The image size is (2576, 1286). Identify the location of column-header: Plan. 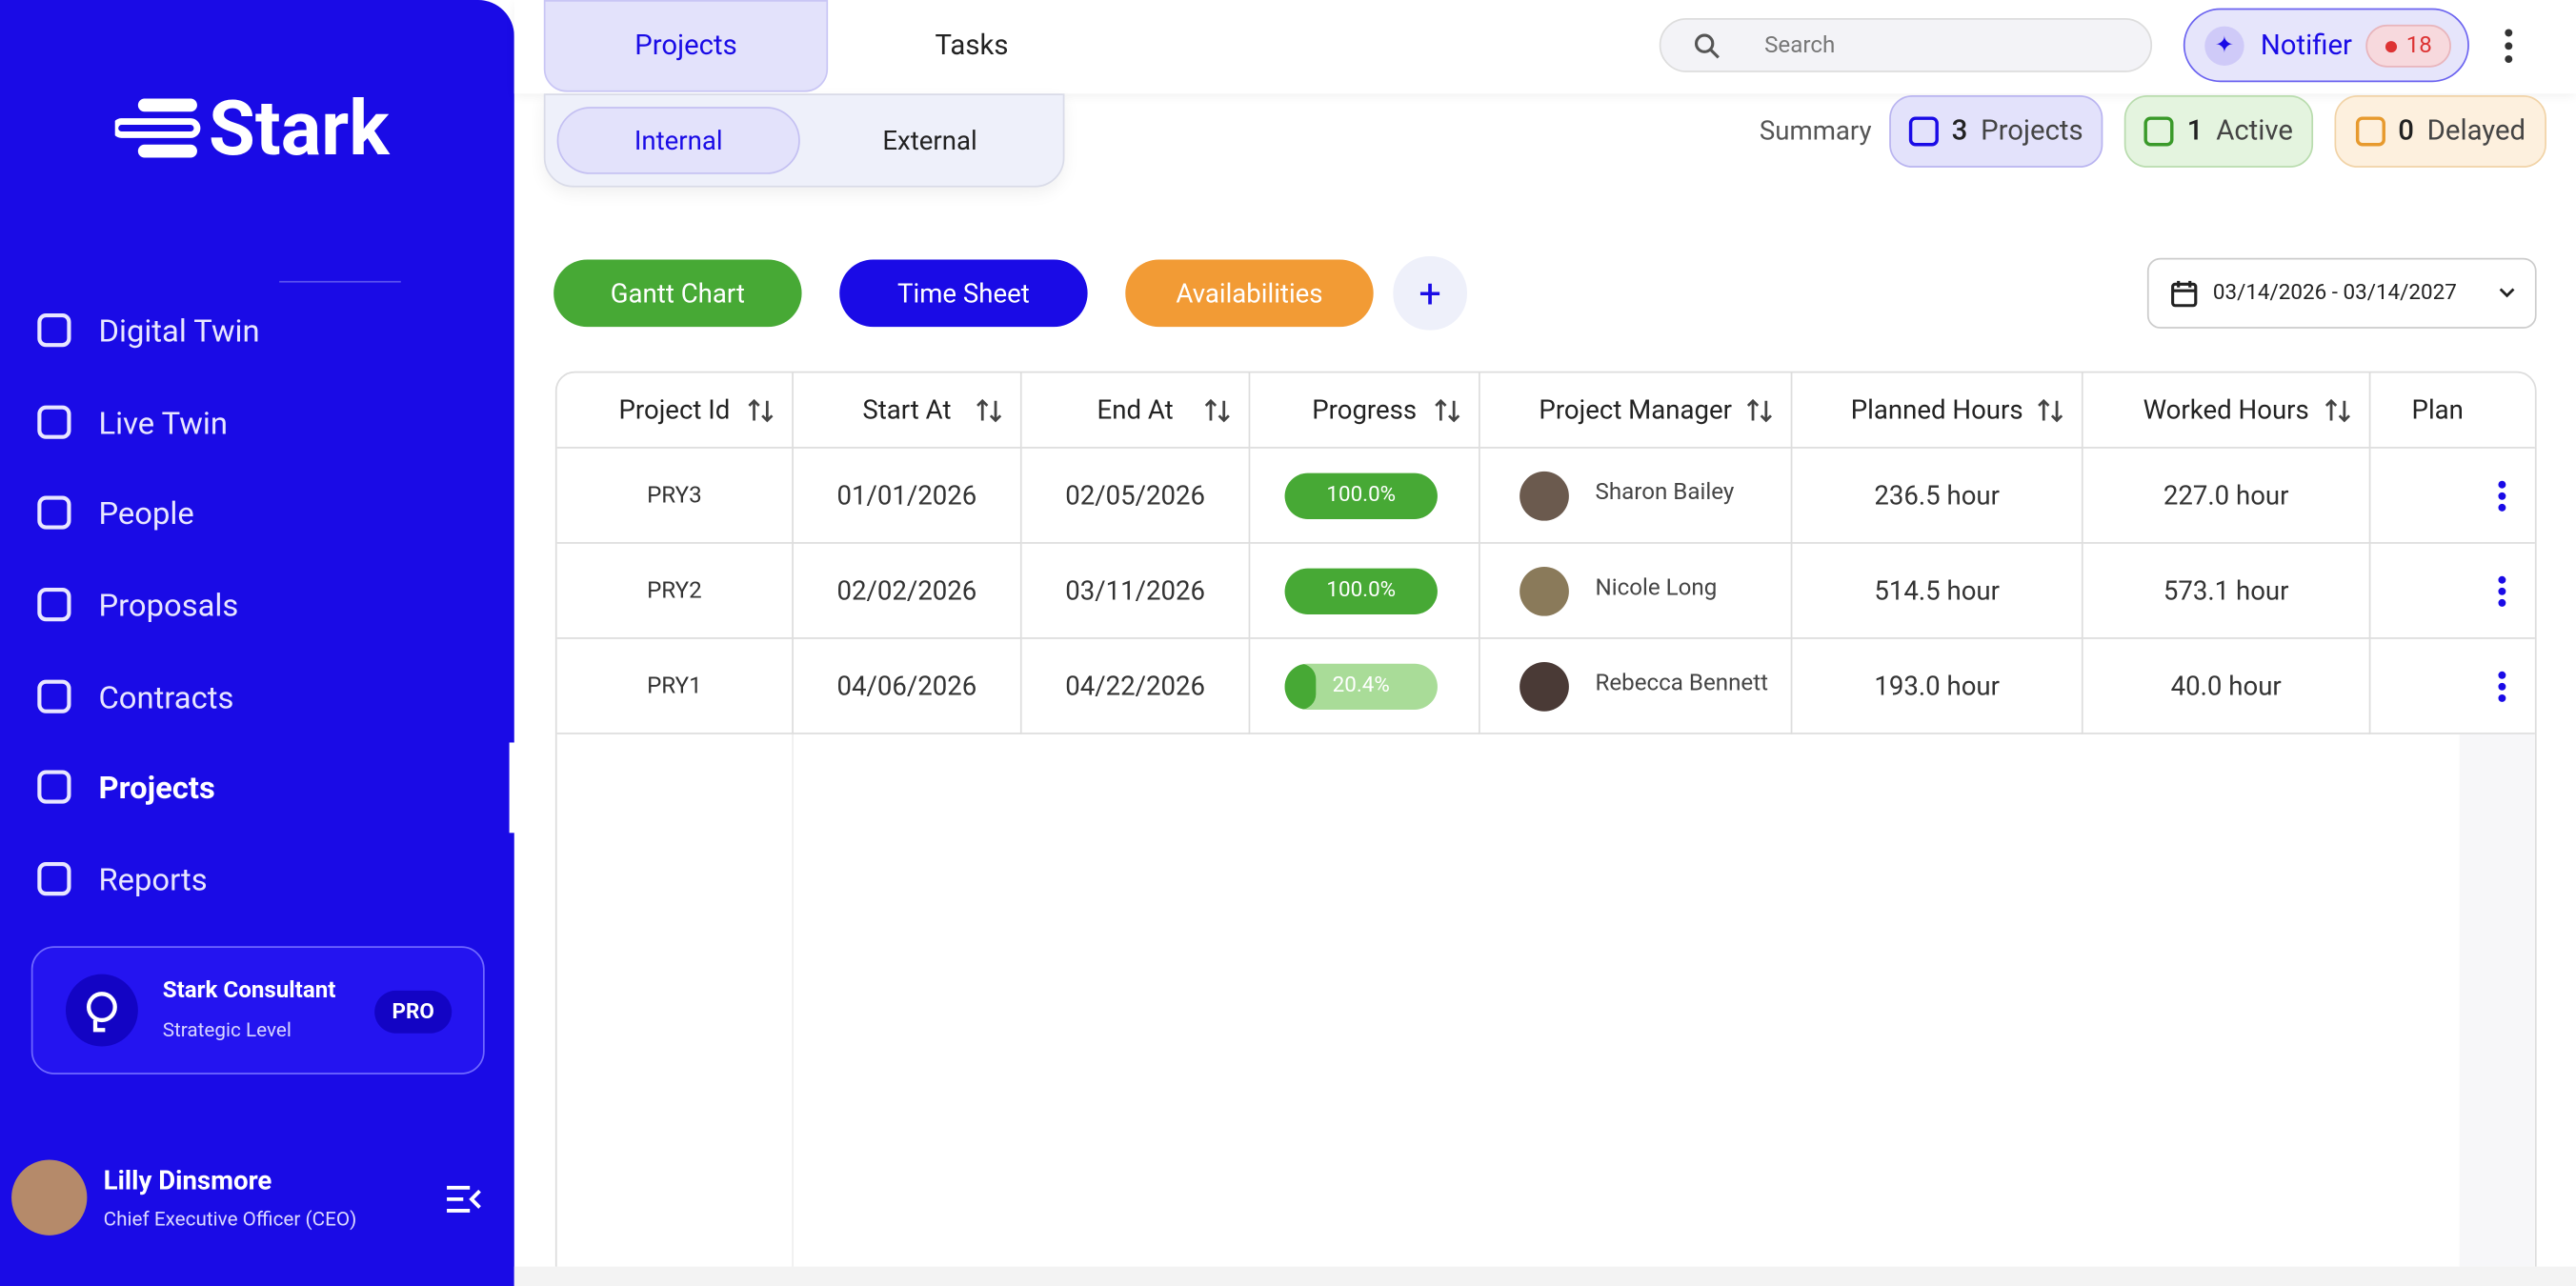
(2453, 410).